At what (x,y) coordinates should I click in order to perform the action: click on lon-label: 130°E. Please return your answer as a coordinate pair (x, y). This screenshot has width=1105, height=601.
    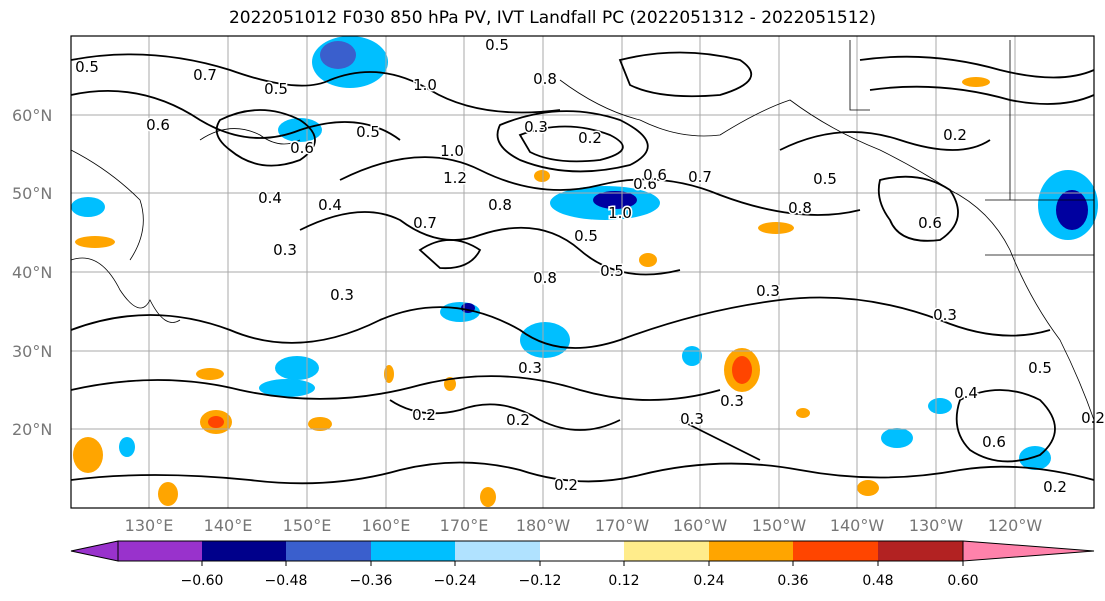
    Looking at the image, I should click on (149, 525).